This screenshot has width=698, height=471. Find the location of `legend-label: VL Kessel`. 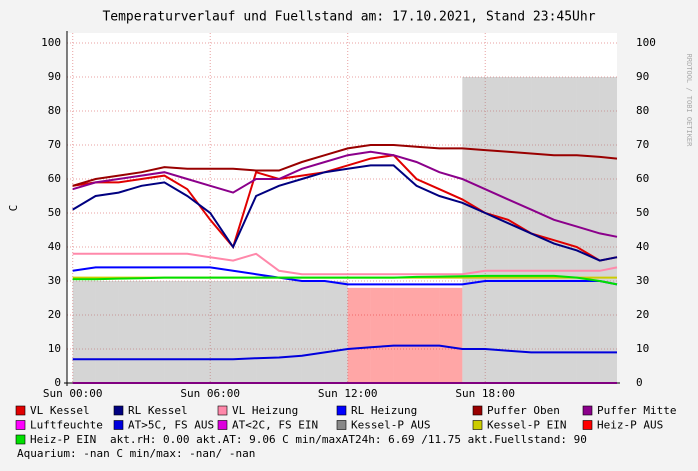

legend-label: VL Kessel is located at coordinates (60, 410).